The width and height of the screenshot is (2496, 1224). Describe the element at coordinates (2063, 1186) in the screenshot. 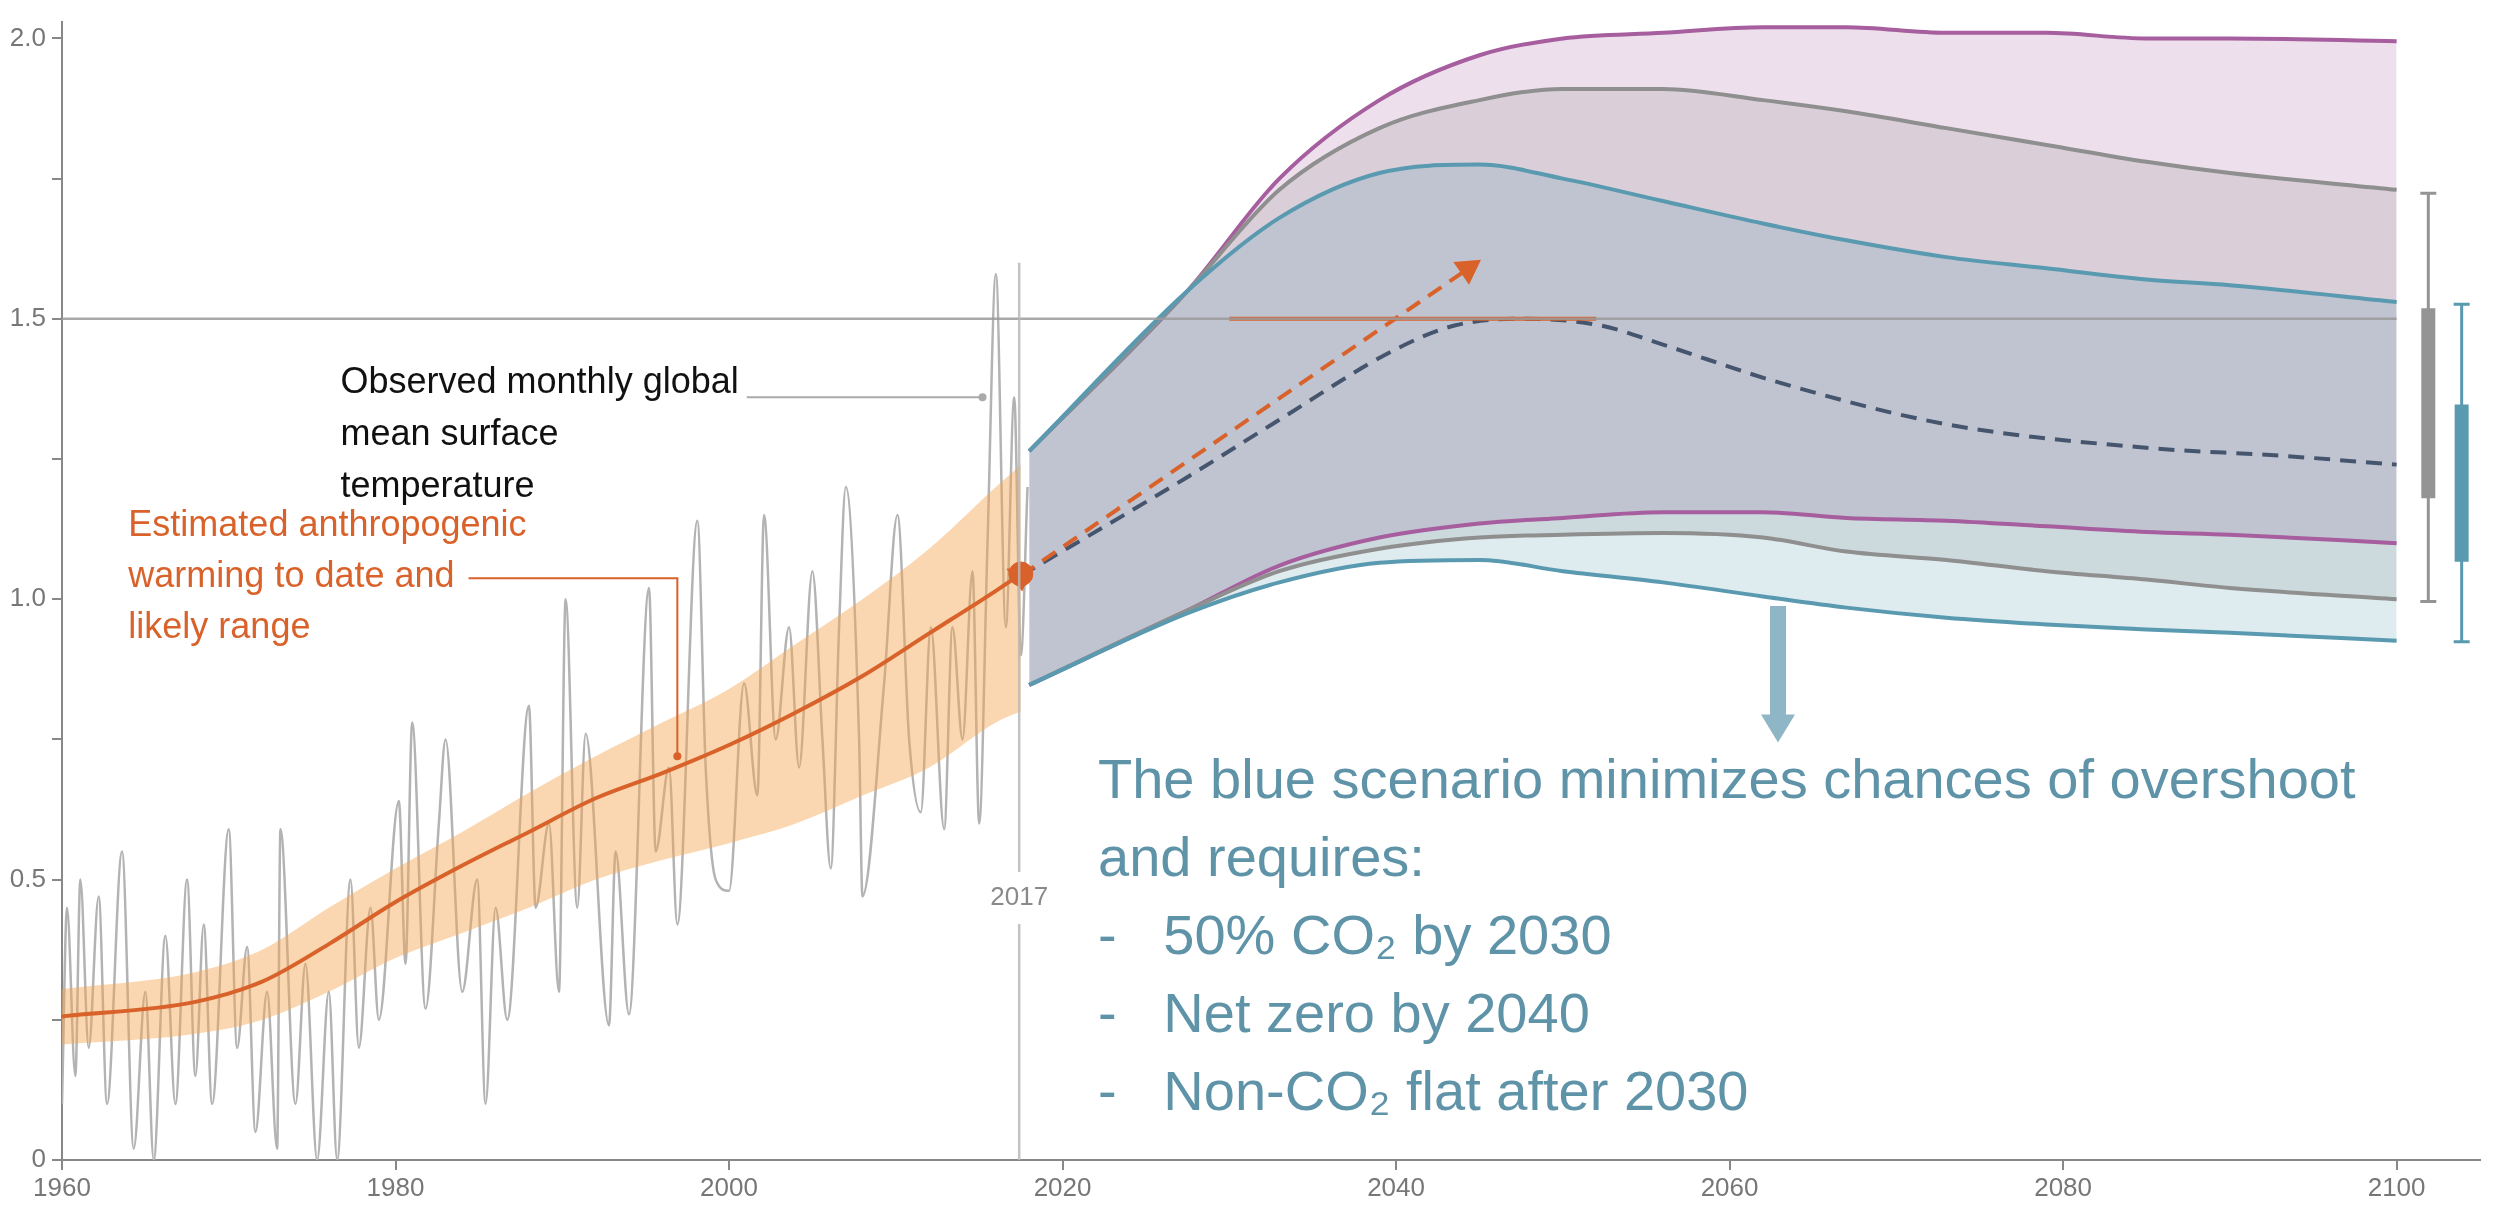

I see `x-tick-label: 2080` at that location.